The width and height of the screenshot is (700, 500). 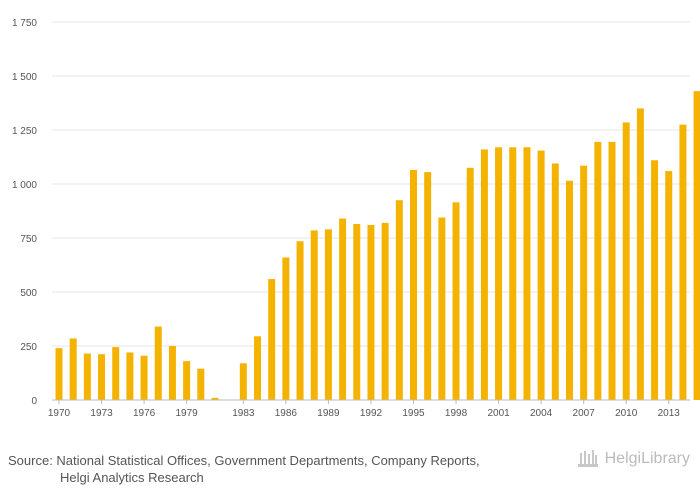 I want to click on bar-1973, so click(x=102, y=377).